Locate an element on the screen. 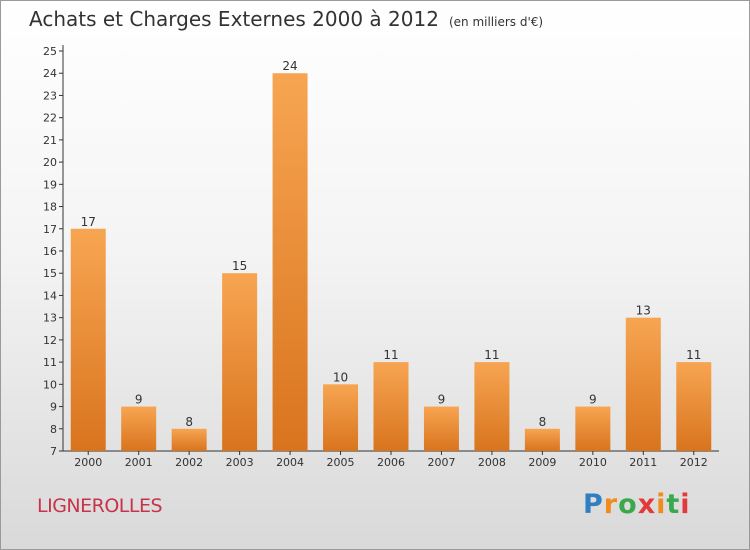  y-tick-label: 21 is located at coordinates (50, 140).